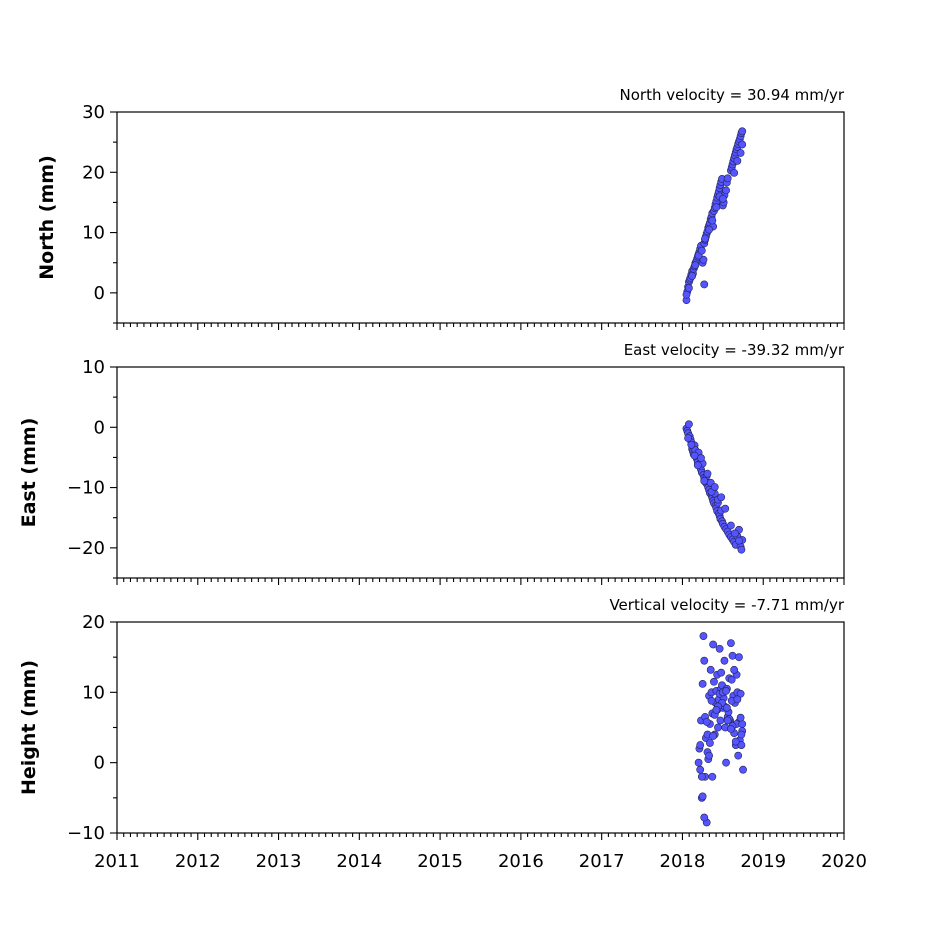 Image resolution: width=937 pixels, height=937 pixels. What do you see at coordinates (86, 833) in the screenshot?
I see `height-y-tick-label: −10` at bounding box center [86, 833].